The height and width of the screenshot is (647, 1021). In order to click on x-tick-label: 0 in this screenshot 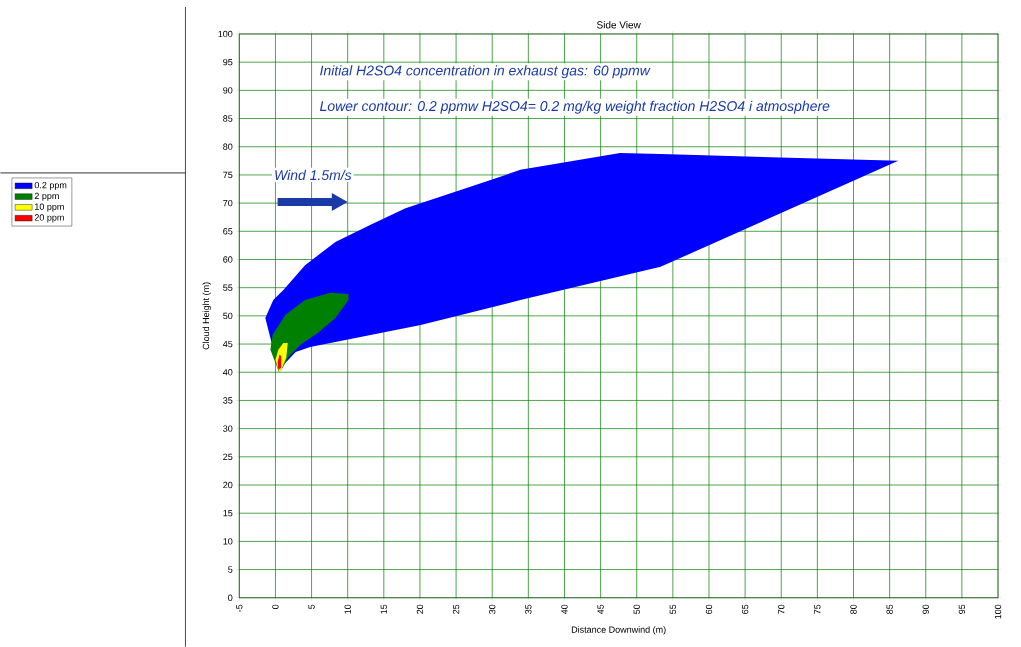, I will do `click(275, 606)`.